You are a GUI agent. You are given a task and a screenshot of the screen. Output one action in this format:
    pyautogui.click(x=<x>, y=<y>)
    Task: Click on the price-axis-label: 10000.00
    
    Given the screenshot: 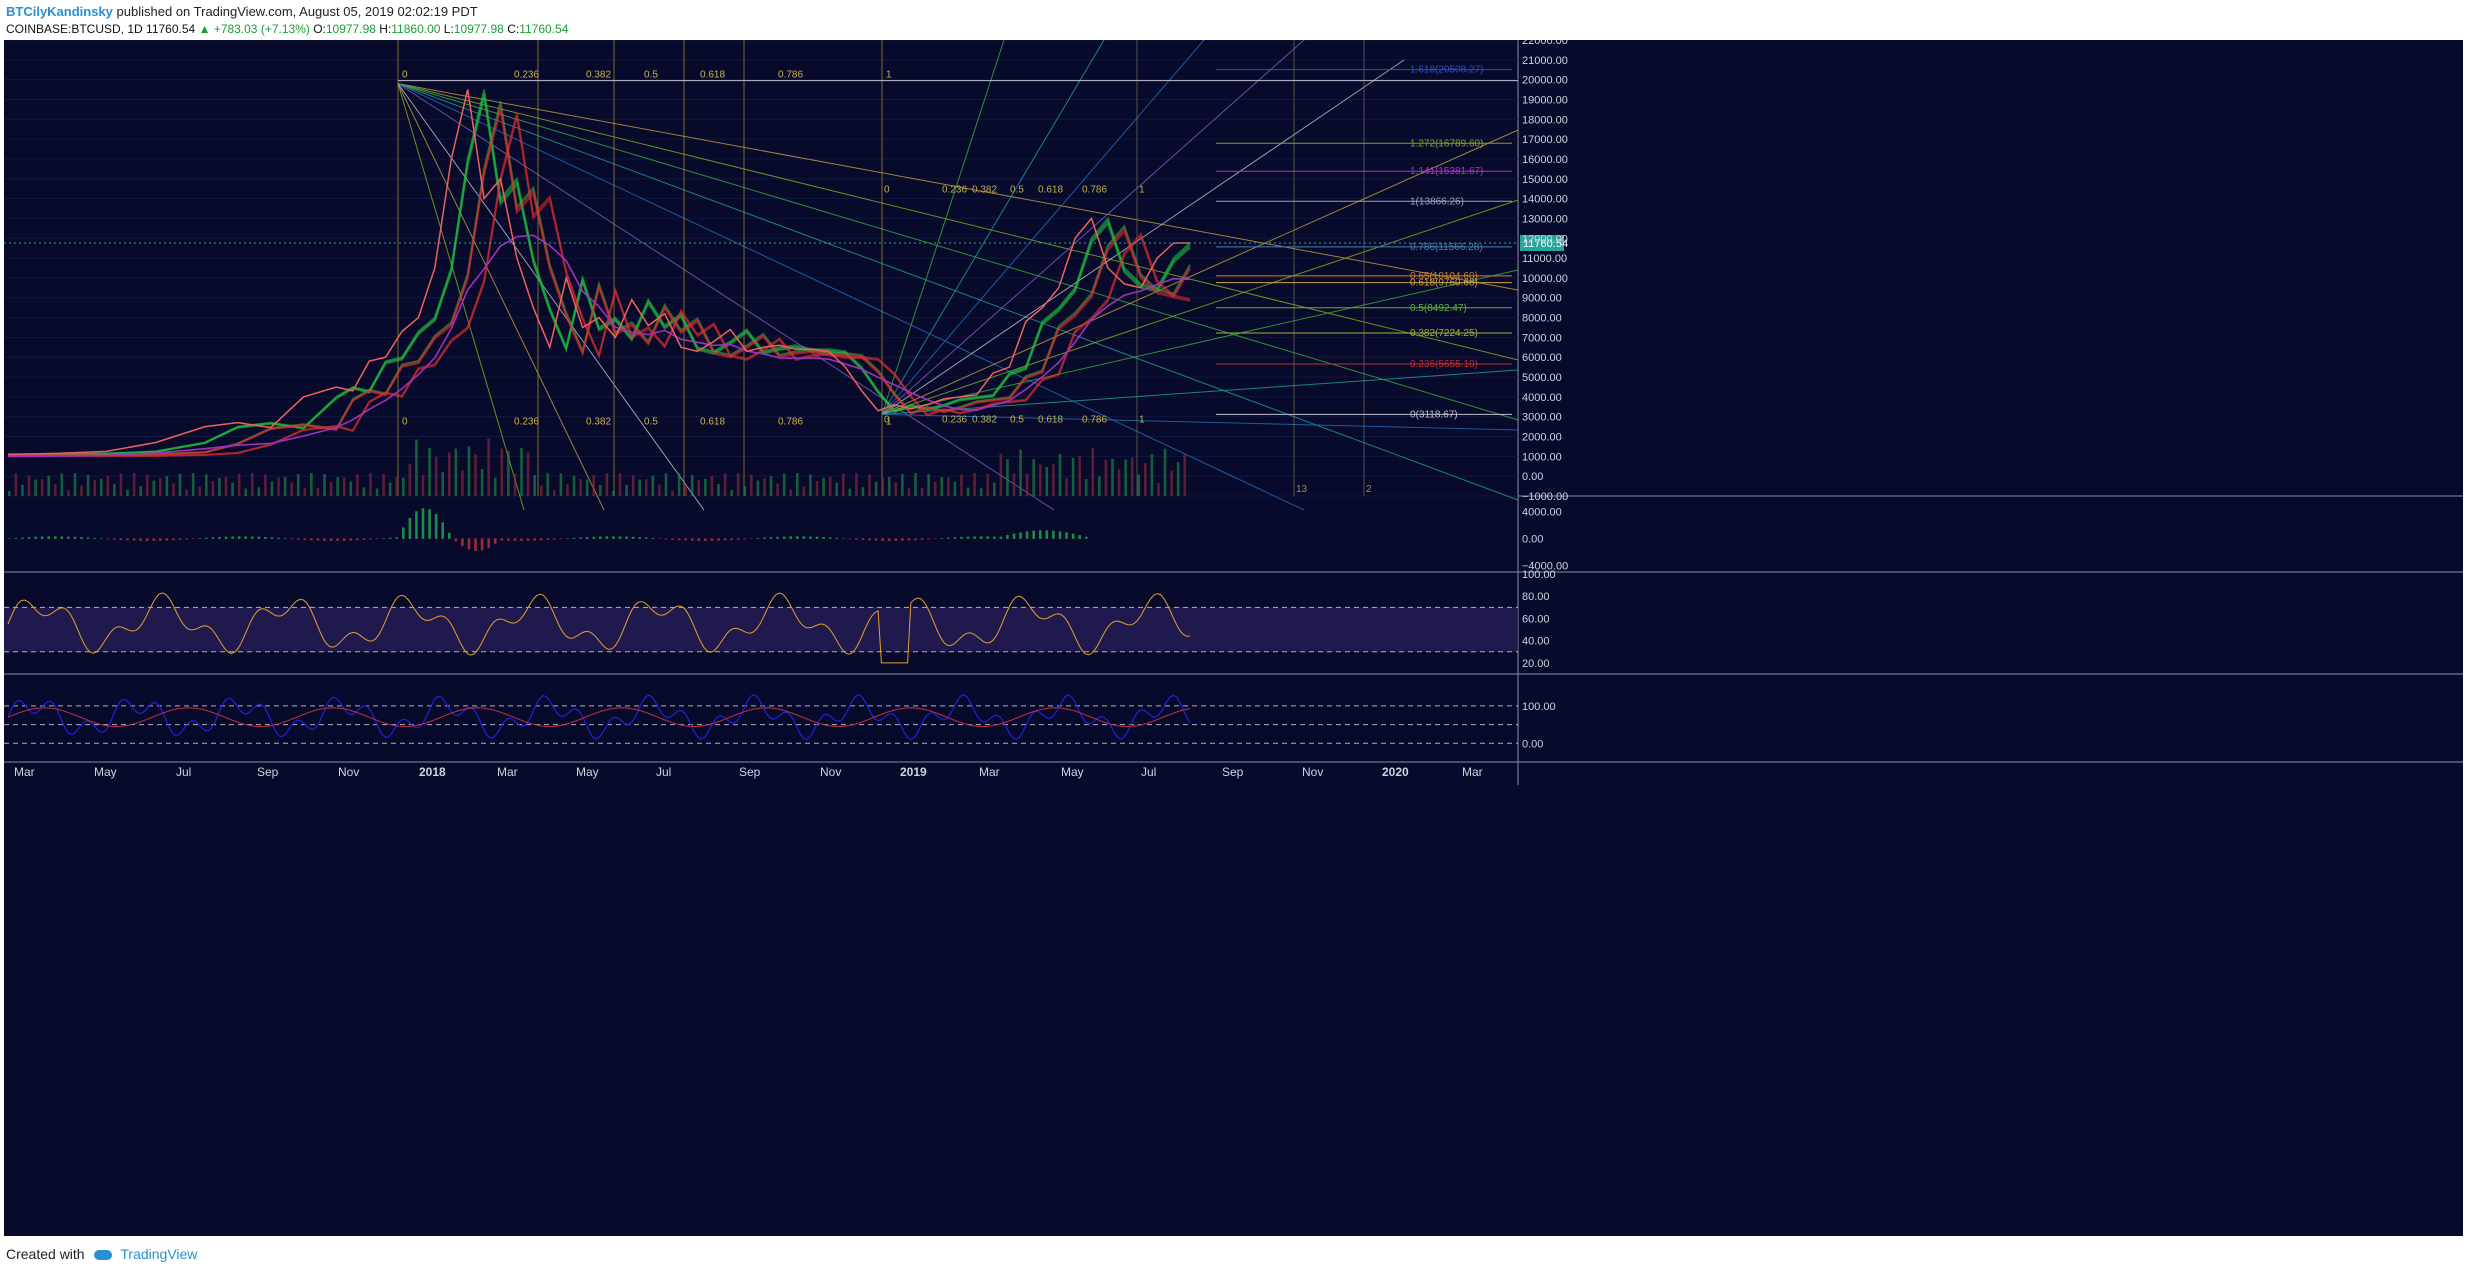 What is the action you would take?
    pyautogui.click(x=1545, y=279)
    